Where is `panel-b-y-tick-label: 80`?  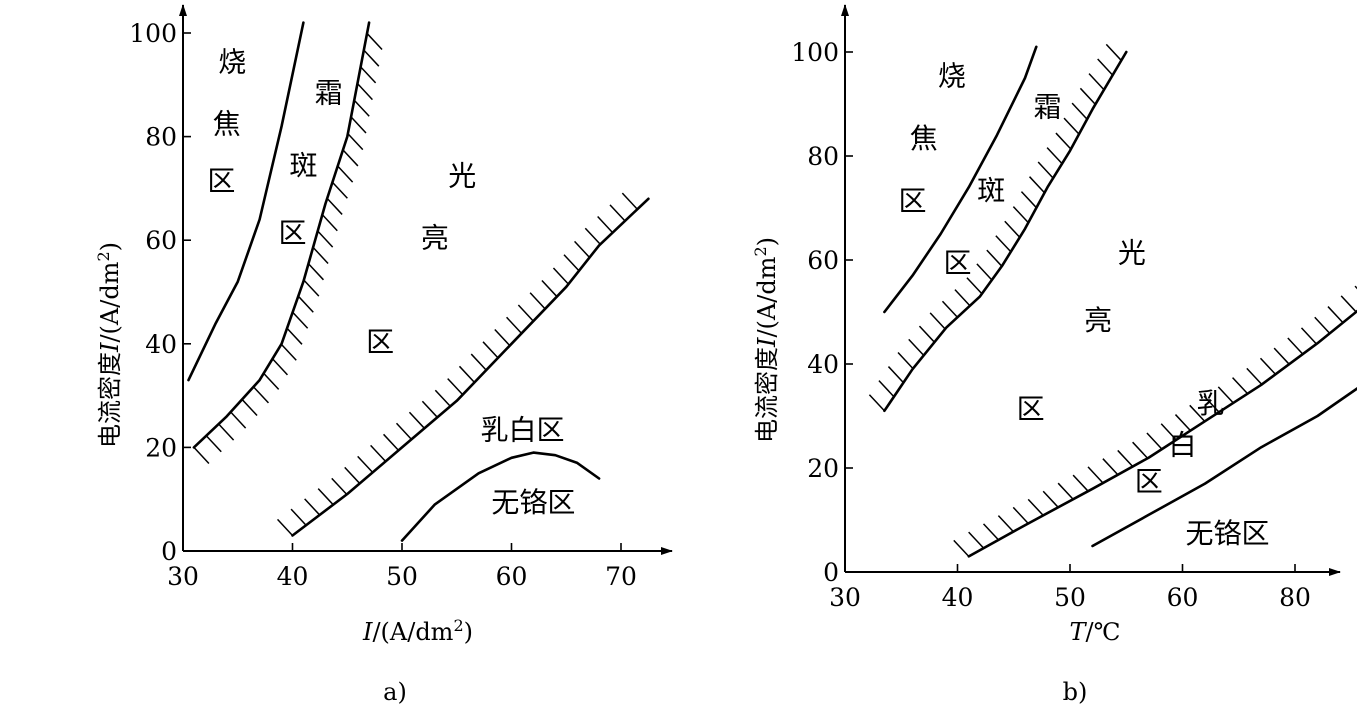 panel-b-y-tick-label: 80 is located at coordinates (823, 156).